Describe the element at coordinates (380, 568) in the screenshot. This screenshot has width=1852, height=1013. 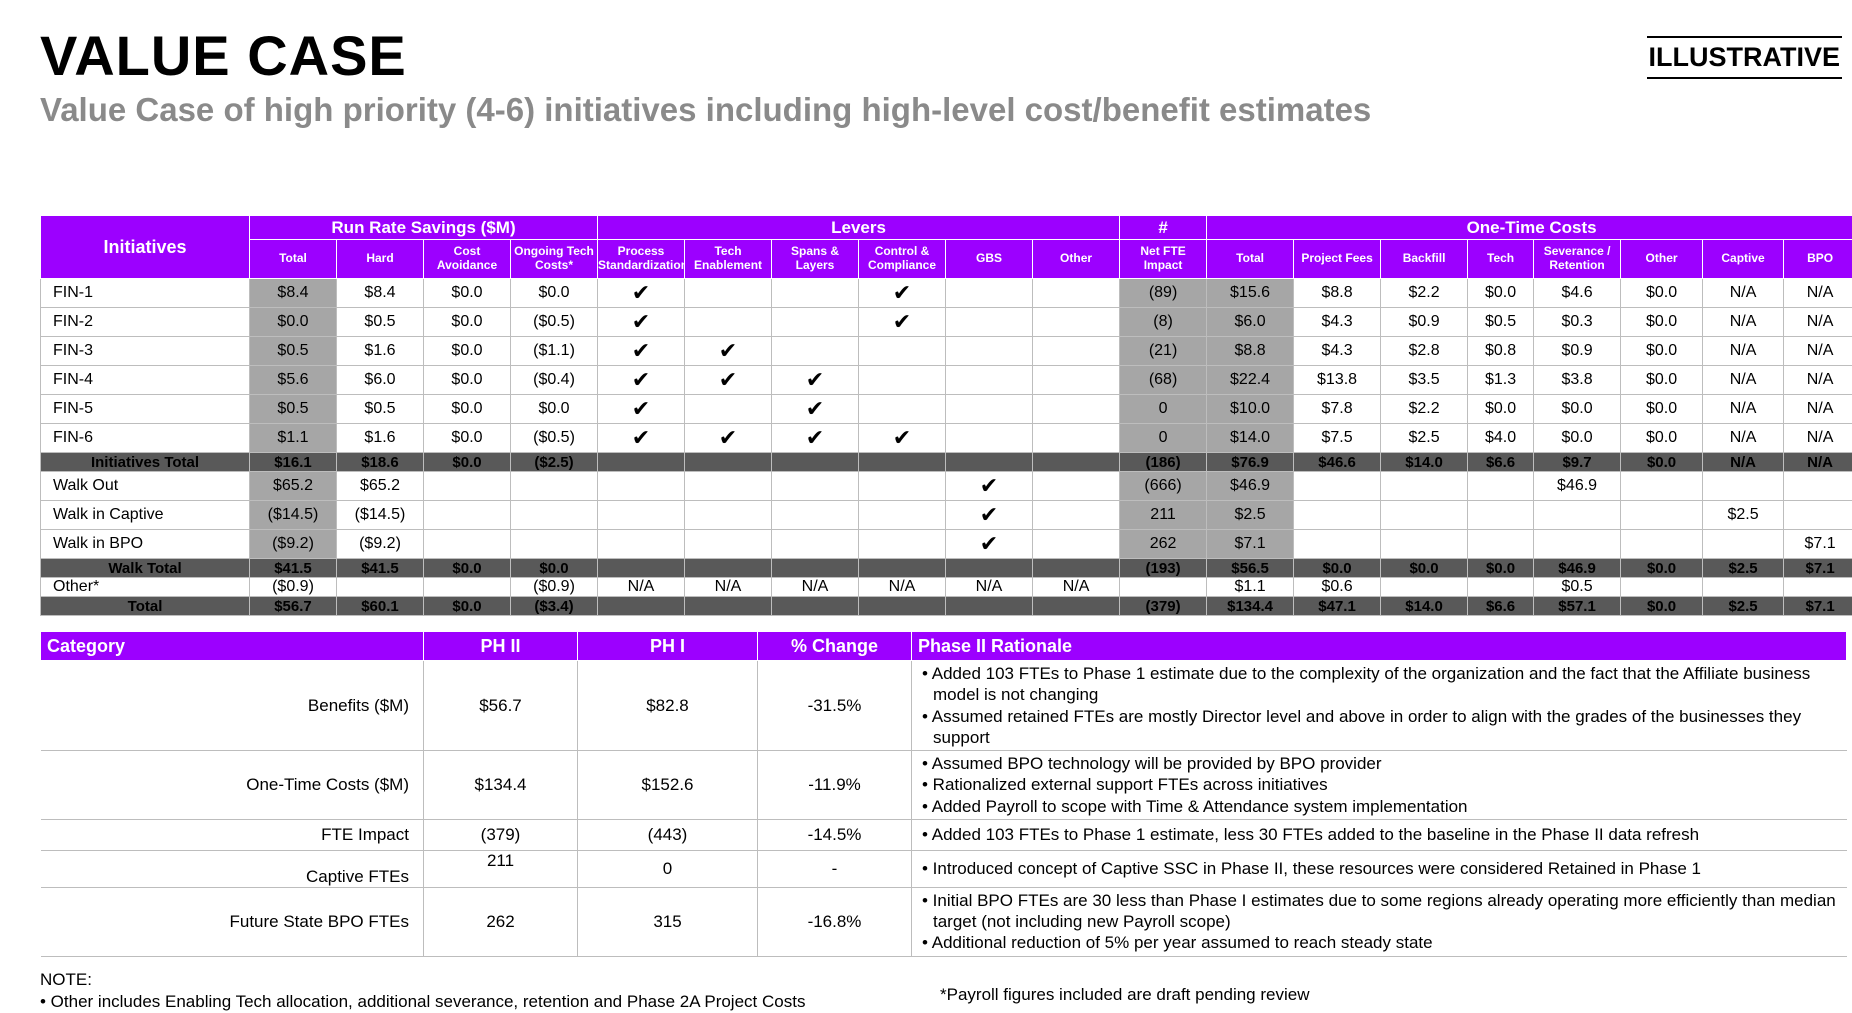
I see `table-cell: $41.5` at that location.